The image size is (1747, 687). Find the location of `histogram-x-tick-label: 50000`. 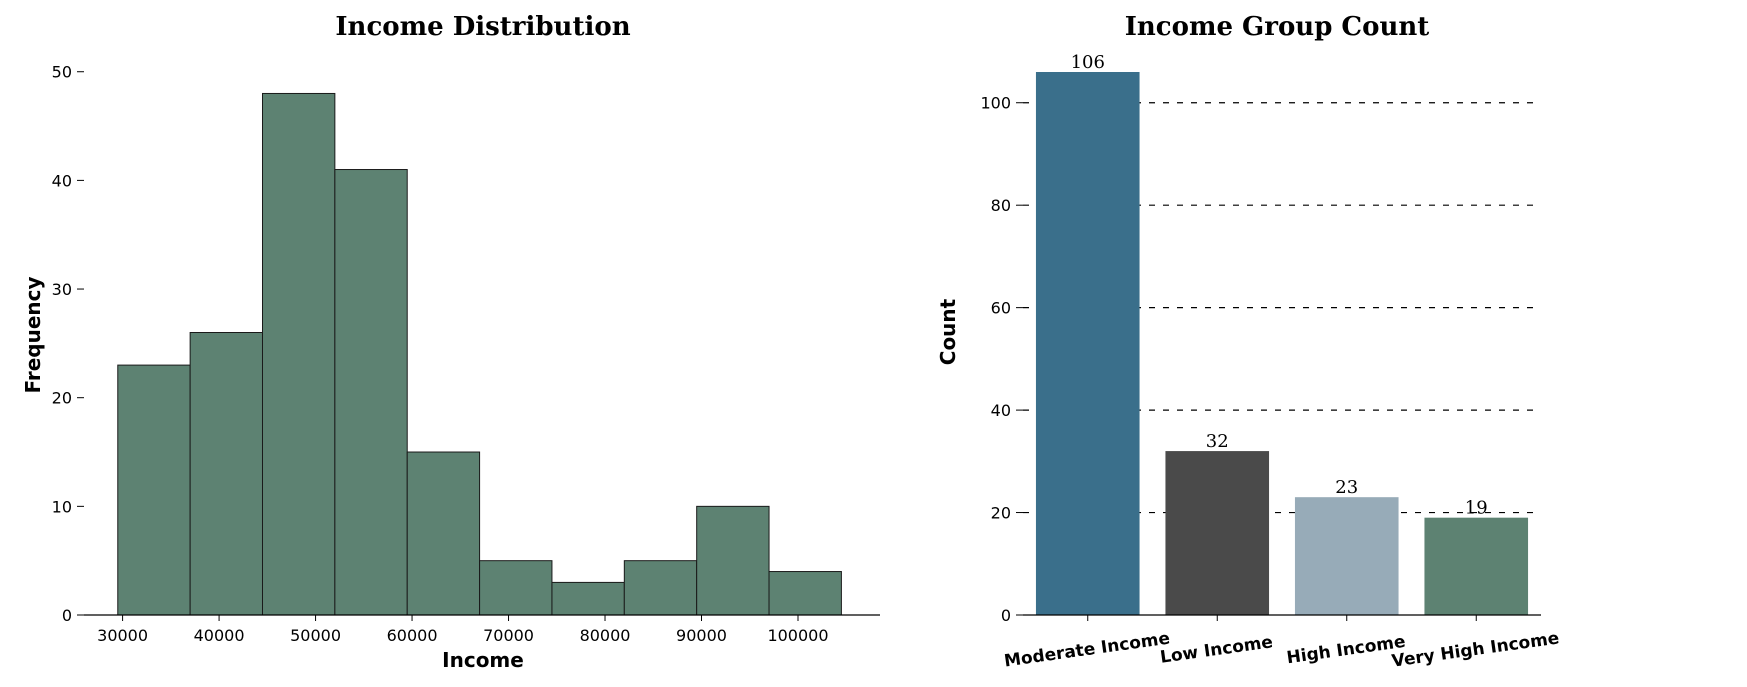

histogram-x-tick-label: 50000 is located at coordinates (315, 635).